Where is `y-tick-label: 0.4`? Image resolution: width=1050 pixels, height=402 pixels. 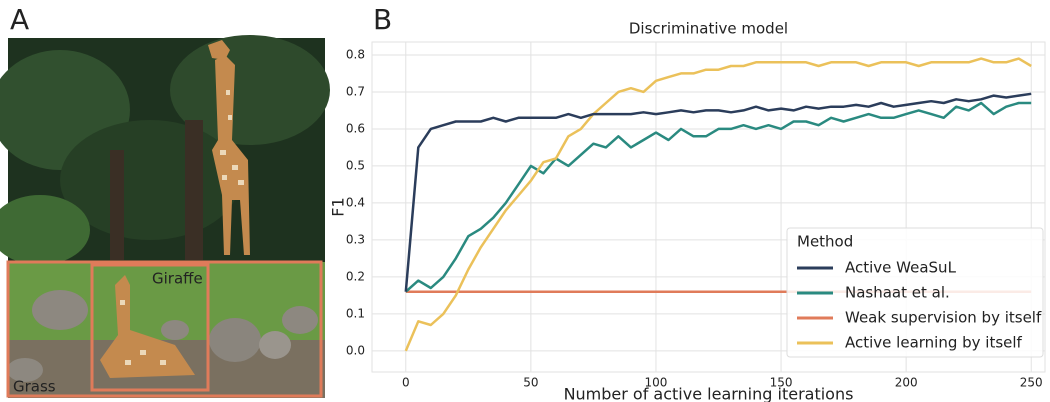 y-tick-label: 0.4 is located at coordinates (355, 202).